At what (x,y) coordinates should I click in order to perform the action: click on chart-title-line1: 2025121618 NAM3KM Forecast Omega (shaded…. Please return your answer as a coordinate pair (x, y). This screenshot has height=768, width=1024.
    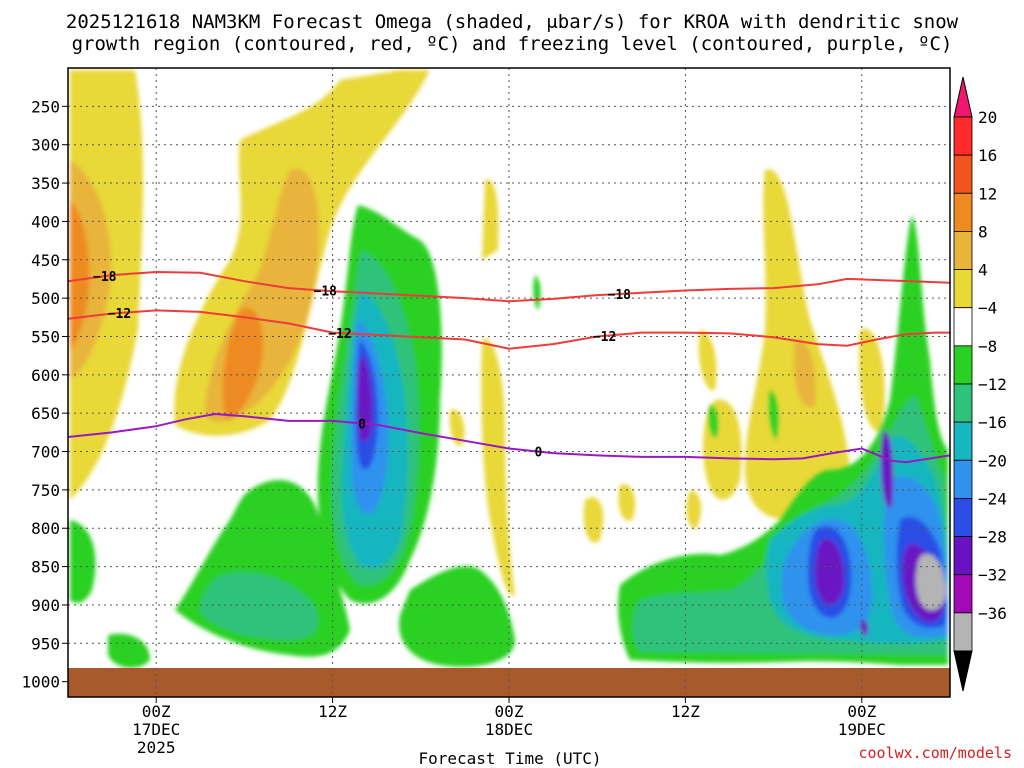
    Looking at the image, I should click on (512, 22).